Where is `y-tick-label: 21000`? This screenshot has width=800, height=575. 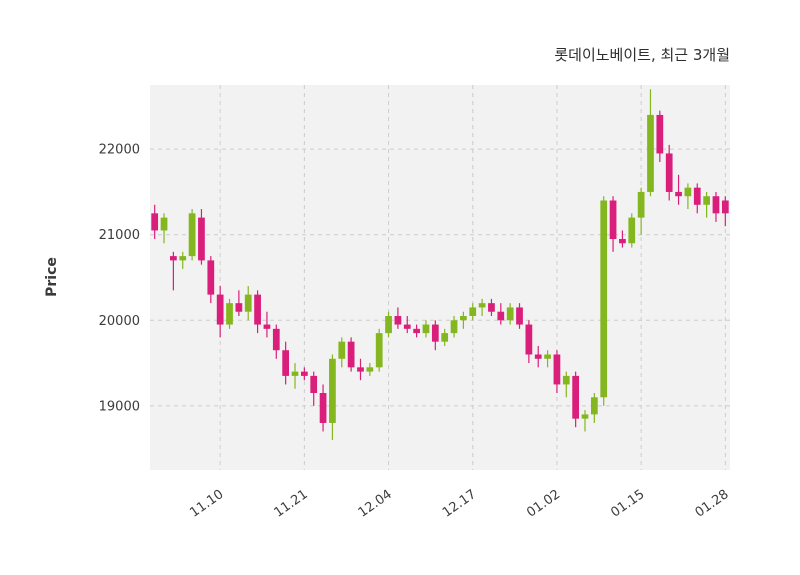
y-tick-label: 21000 is located at coordinates (119, 235).